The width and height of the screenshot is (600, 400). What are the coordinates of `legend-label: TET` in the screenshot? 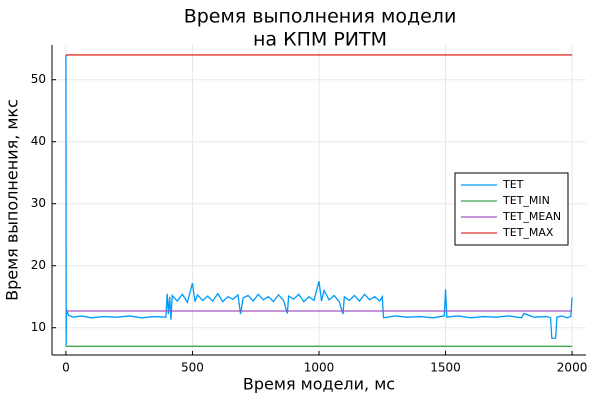 It's located at (513, 184).